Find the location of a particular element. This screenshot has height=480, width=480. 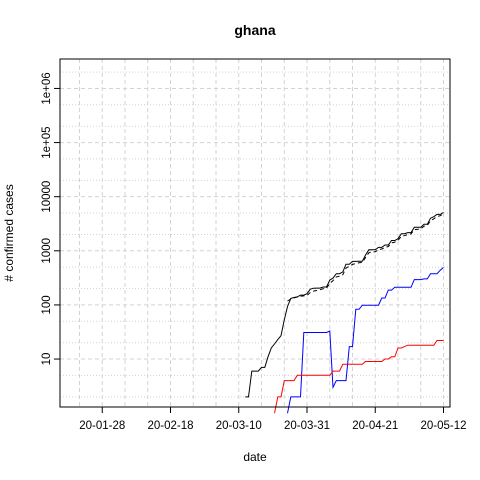

y-tick-label: 1e+06 is located at coordinates (47, 88).